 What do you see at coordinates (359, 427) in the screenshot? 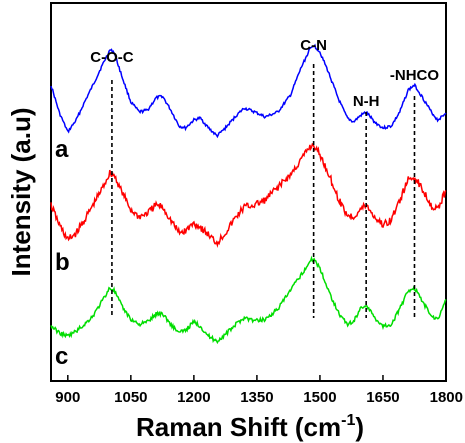
I see `x-axis-label-close: )` at bounding box center [359, 427].